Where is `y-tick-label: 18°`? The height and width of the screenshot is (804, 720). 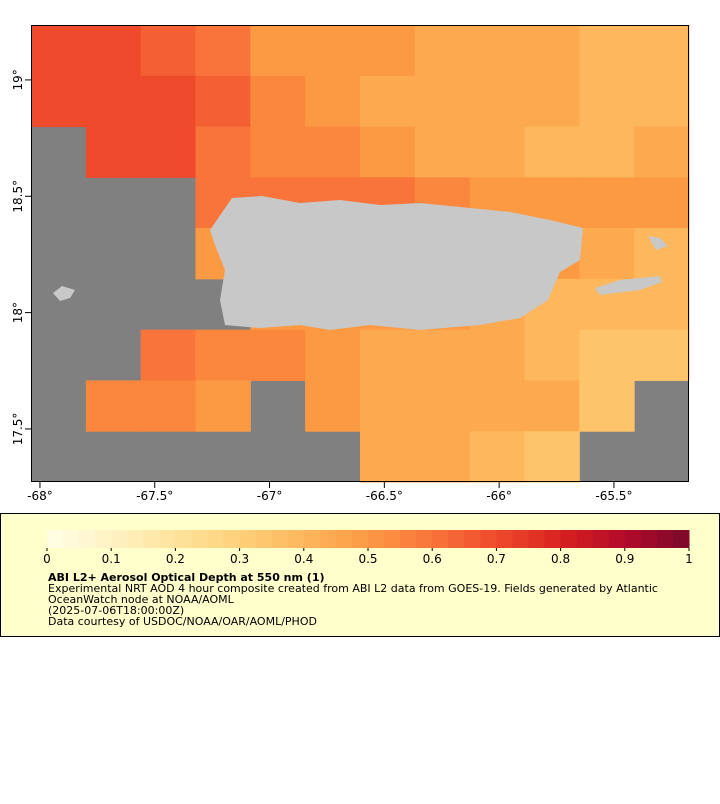
y-tick-label: 18° is located at coordinates (18, 312).